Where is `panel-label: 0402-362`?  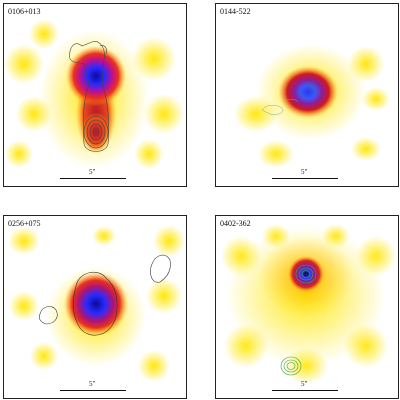 panel-label: 0402-362 is located at coordinates (235, 223).